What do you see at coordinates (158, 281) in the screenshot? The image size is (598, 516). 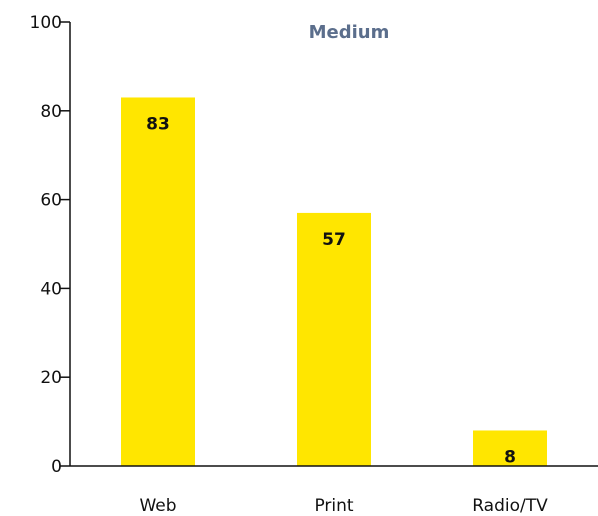 I see `bar-web` at bounding box center [158, 281].